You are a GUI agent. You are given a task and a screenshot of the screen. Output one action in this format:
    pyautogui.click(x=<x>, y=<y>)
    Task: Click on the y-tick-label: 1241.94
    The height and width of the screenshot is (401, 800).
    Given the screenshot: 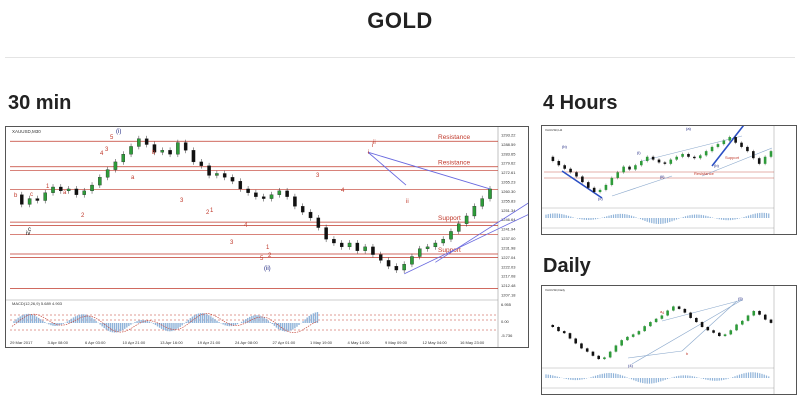 What is the action you would take?
    pyautogui.click(x=508, y=229)
    